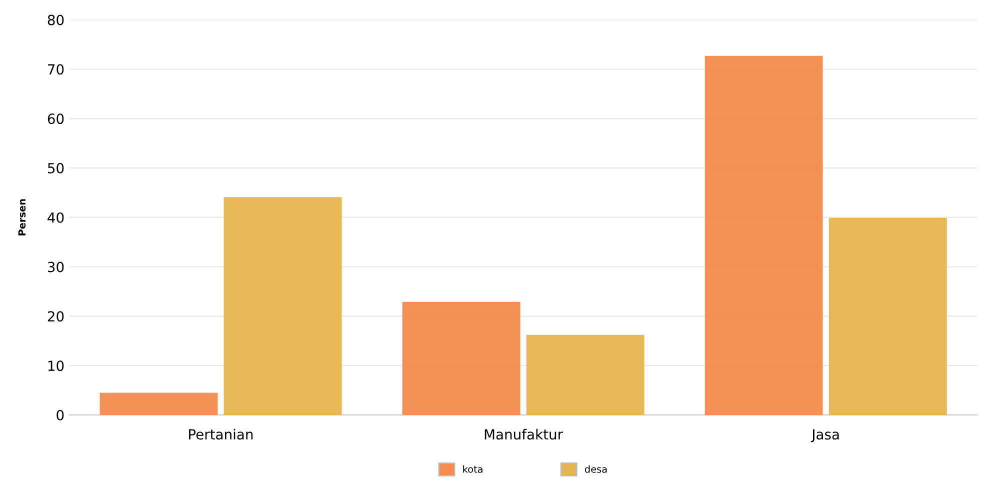 The width and height of the screenshot is (992, 494). I want to click on y-tick-label: 0, so click(60, 415).